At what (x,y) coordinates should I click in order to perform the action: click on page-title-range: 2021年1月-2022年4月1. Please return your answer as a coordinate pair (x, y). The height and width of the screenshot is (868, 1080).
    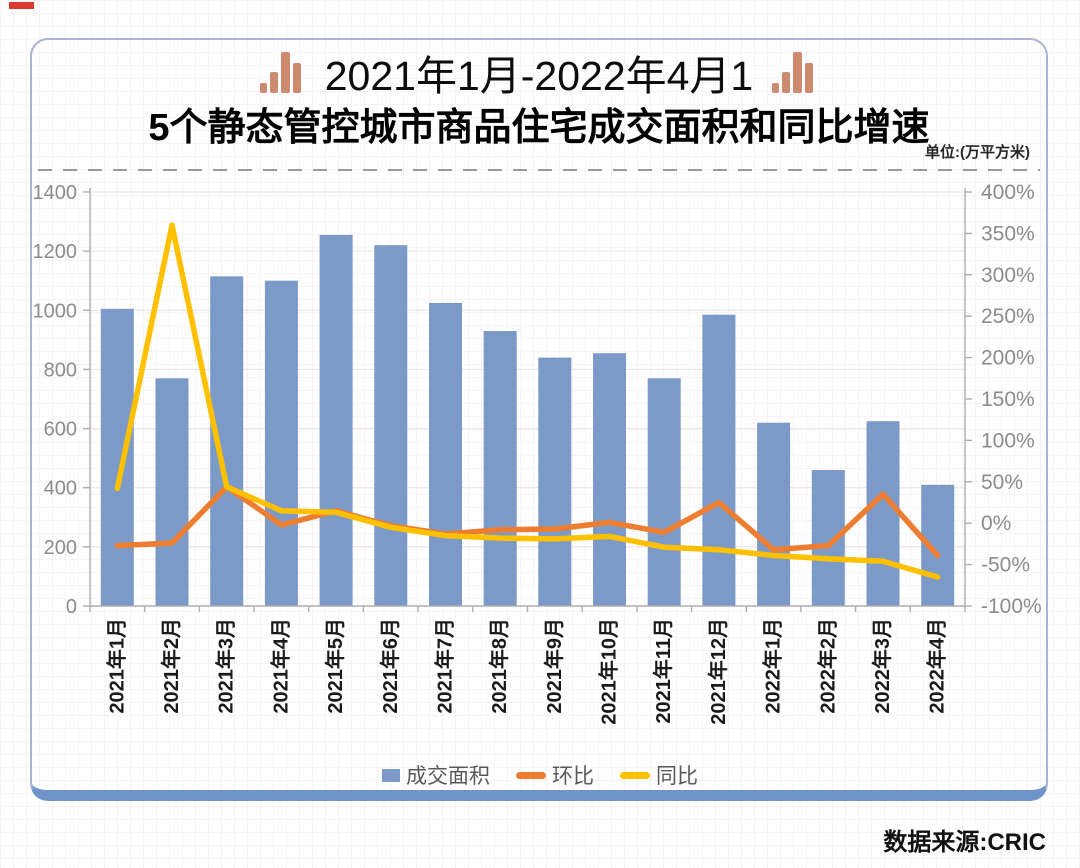
    Looking at the image, I should click on (539, 76).